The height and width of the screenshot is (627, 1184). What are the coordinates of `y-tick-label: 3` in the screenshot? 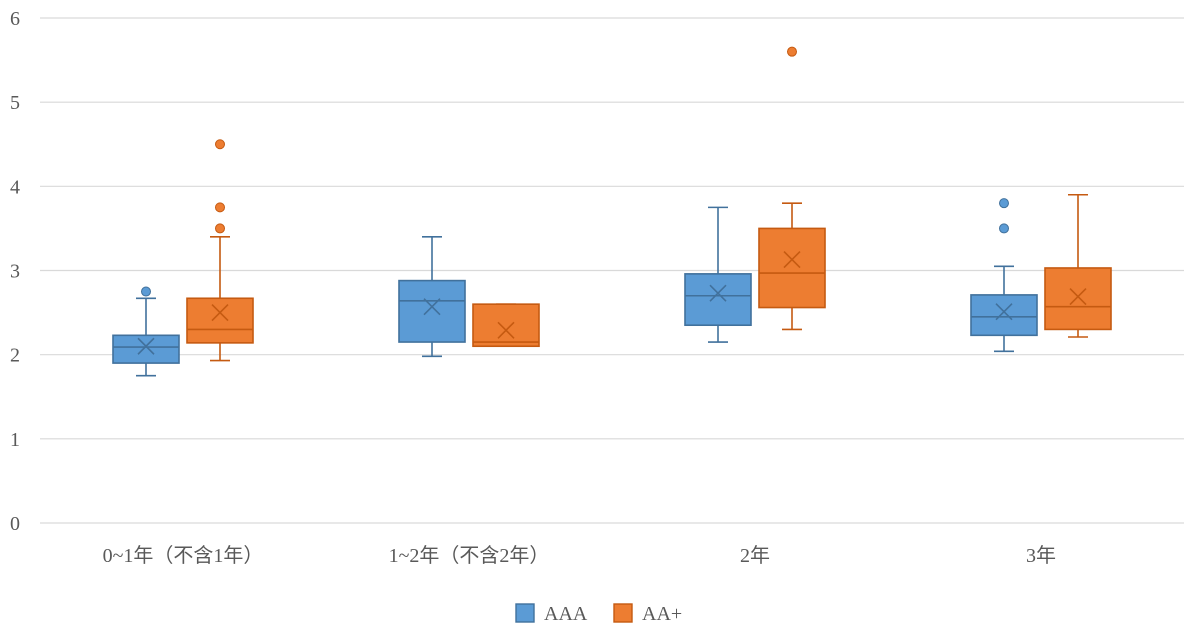 It's located at (15, 272).